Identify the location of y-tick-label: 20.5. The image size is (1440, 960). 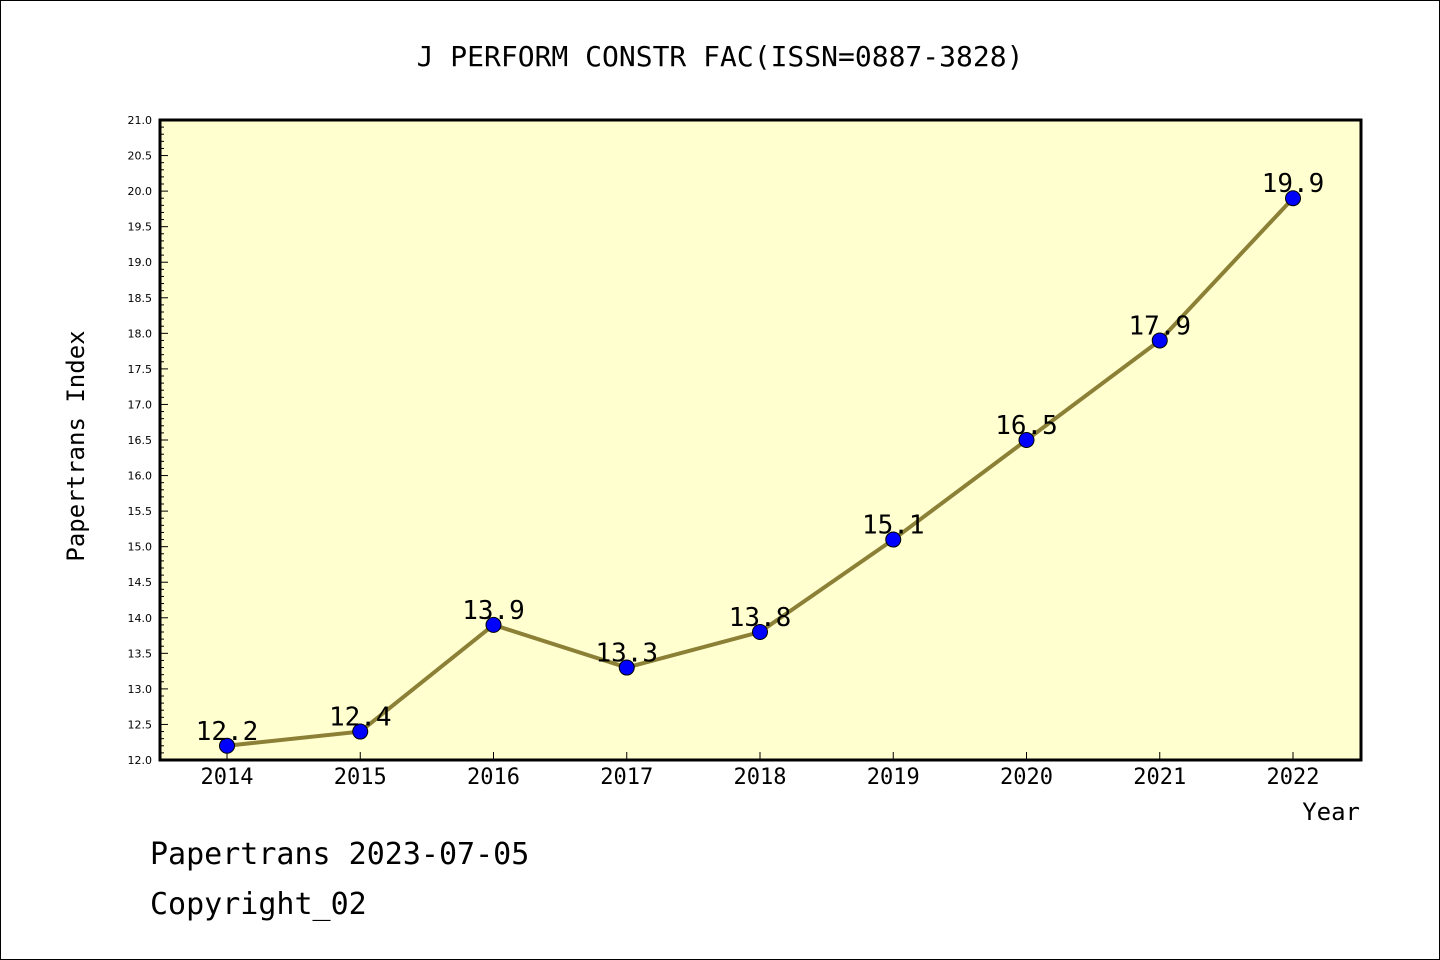
(140, 156).